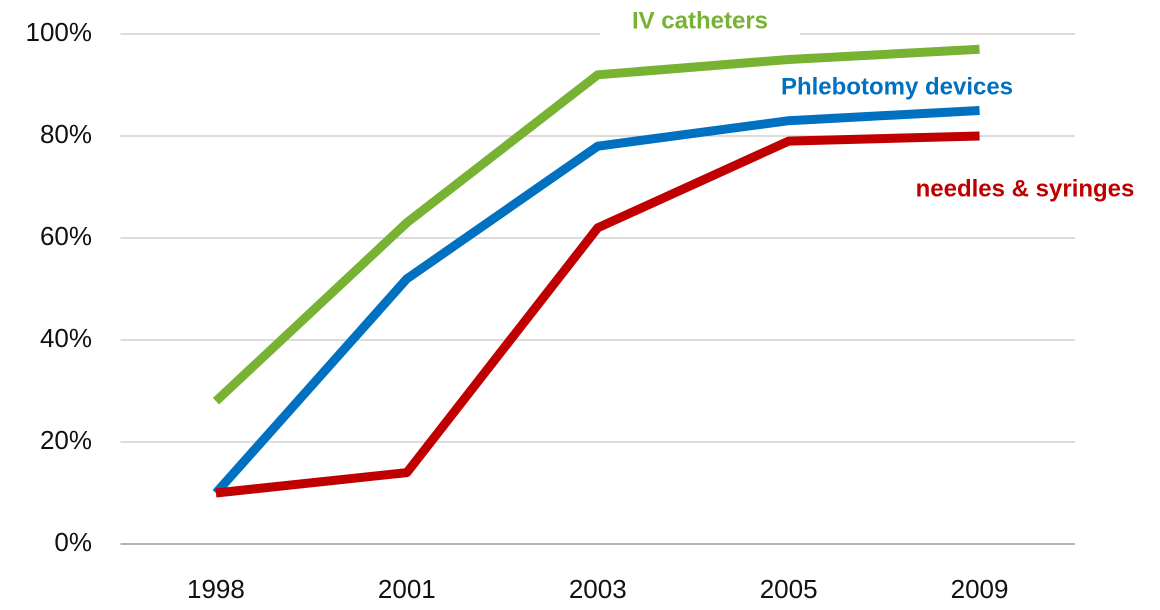  What do you see at coordinates (1025, 188) in the screenshot?
I see `series-label: needles & syringes` at bounding box center [1025, 188].